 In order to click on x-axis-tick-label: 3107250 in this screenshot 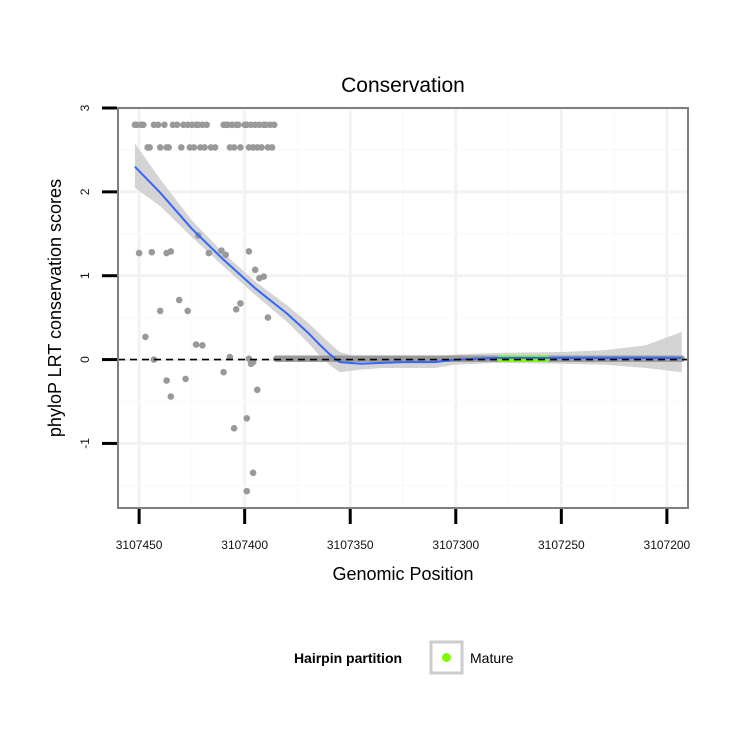, I will do `click(561, 545)`.